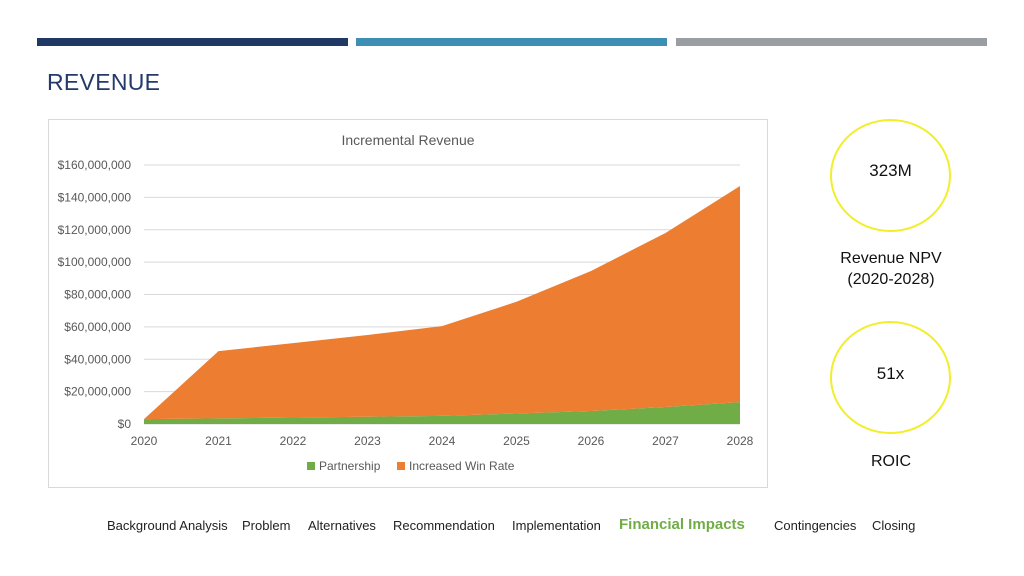 The image size is (1024, 576). I want to click on nav-problem: Problem, so click(266, 525).